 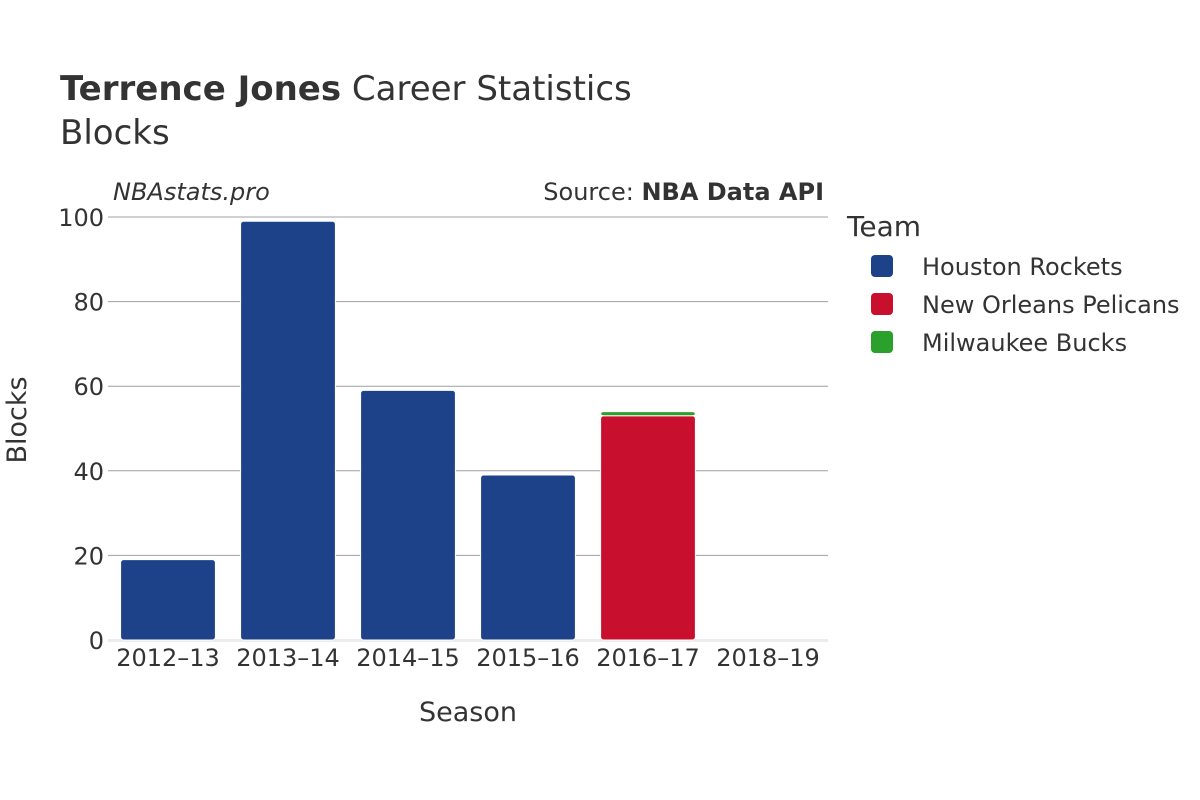 What do you see at coordinates (115, 133) in the screenshot?
I see `chart-subtitle: Blocks` at bounding box center [115, 133].